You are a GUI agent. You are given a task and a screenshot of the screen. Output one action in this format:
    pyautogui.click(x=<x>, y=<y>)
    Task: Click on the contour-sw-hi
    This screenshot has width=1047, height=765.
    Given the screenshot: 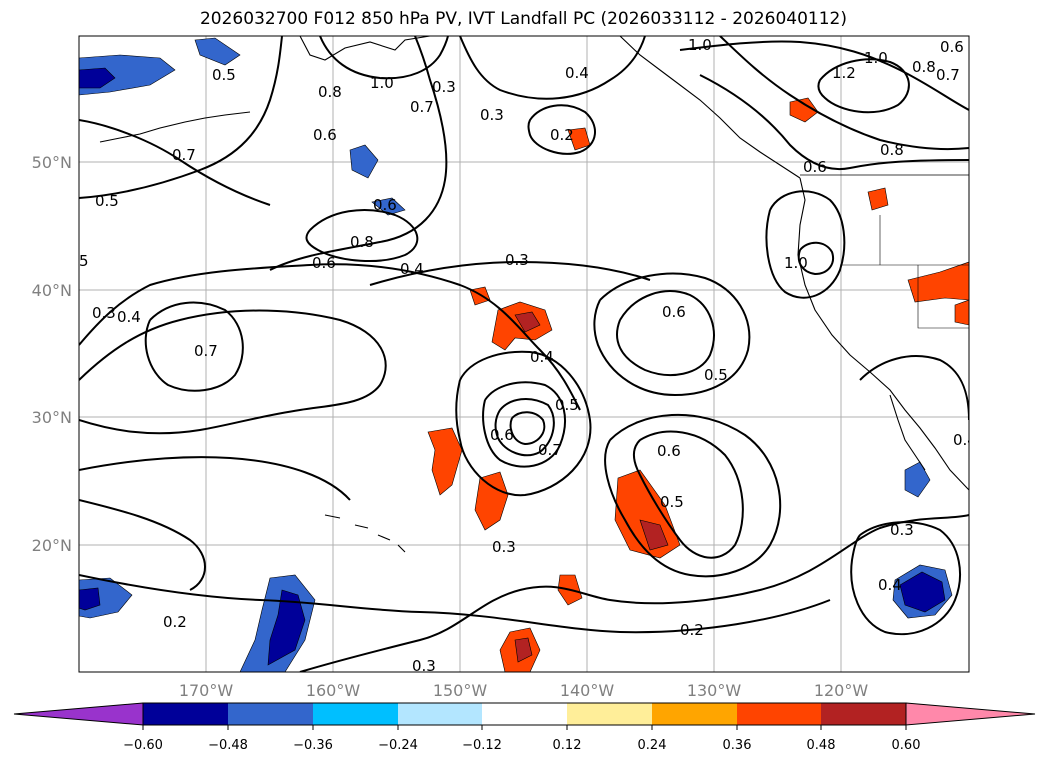 What is the action you would take?
    pyautogui.click(x=142, y=545)
    